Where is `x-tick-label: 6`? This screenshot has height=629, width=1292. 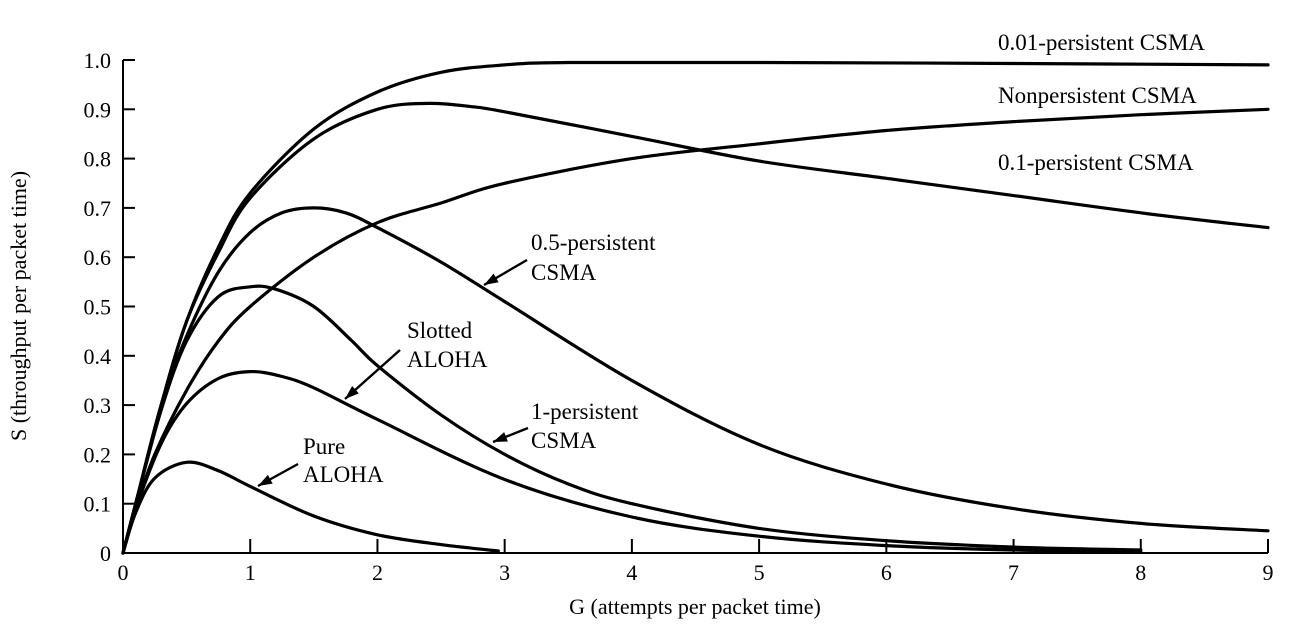
x-tick-label: 6 is located at coordinates (886, 572).